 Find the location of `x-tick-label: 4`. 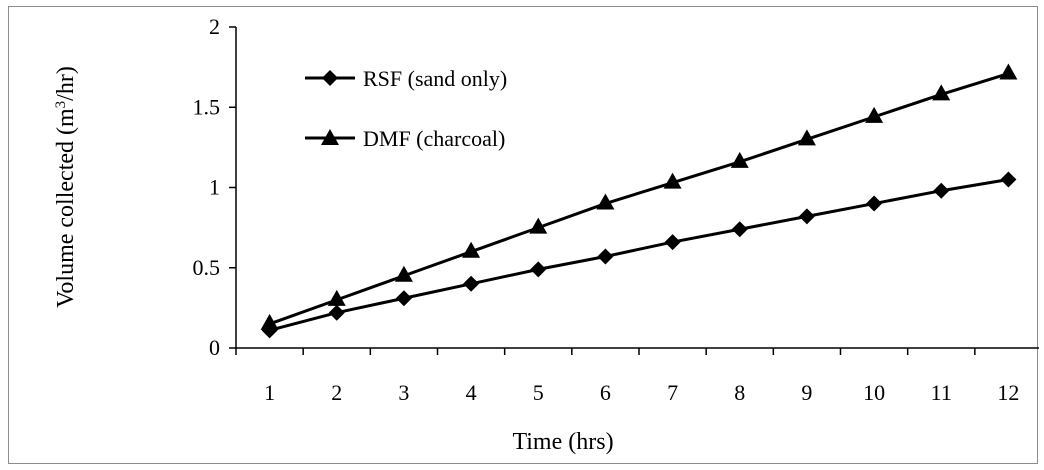

x-tick-label: 4 is located at coordinates (471, 392).